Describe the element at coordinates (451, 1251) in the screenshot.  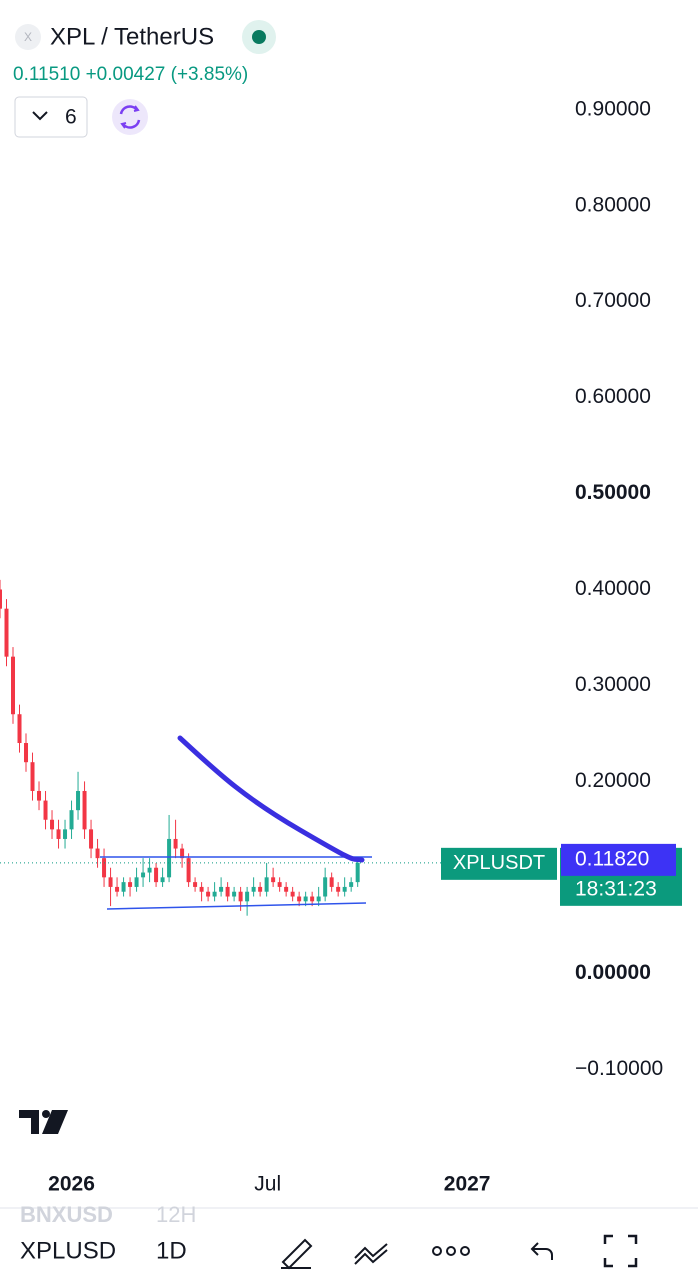
I see `more-button` at that location.